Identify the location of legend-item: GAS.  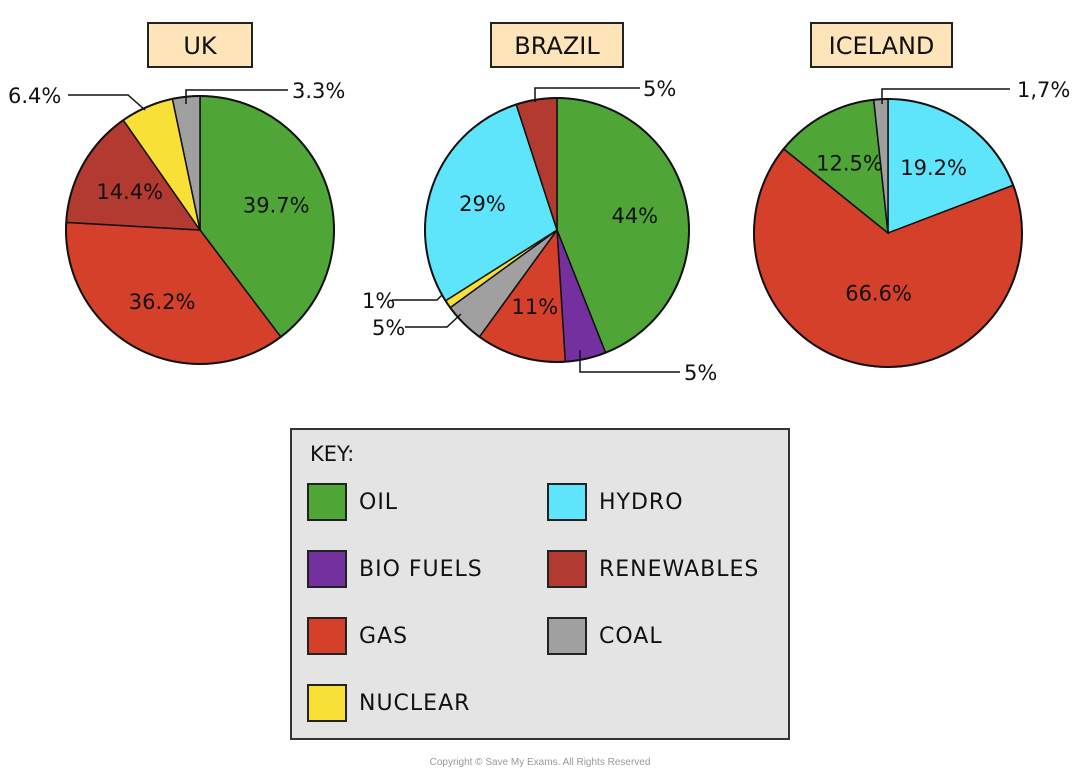
(357, 636).